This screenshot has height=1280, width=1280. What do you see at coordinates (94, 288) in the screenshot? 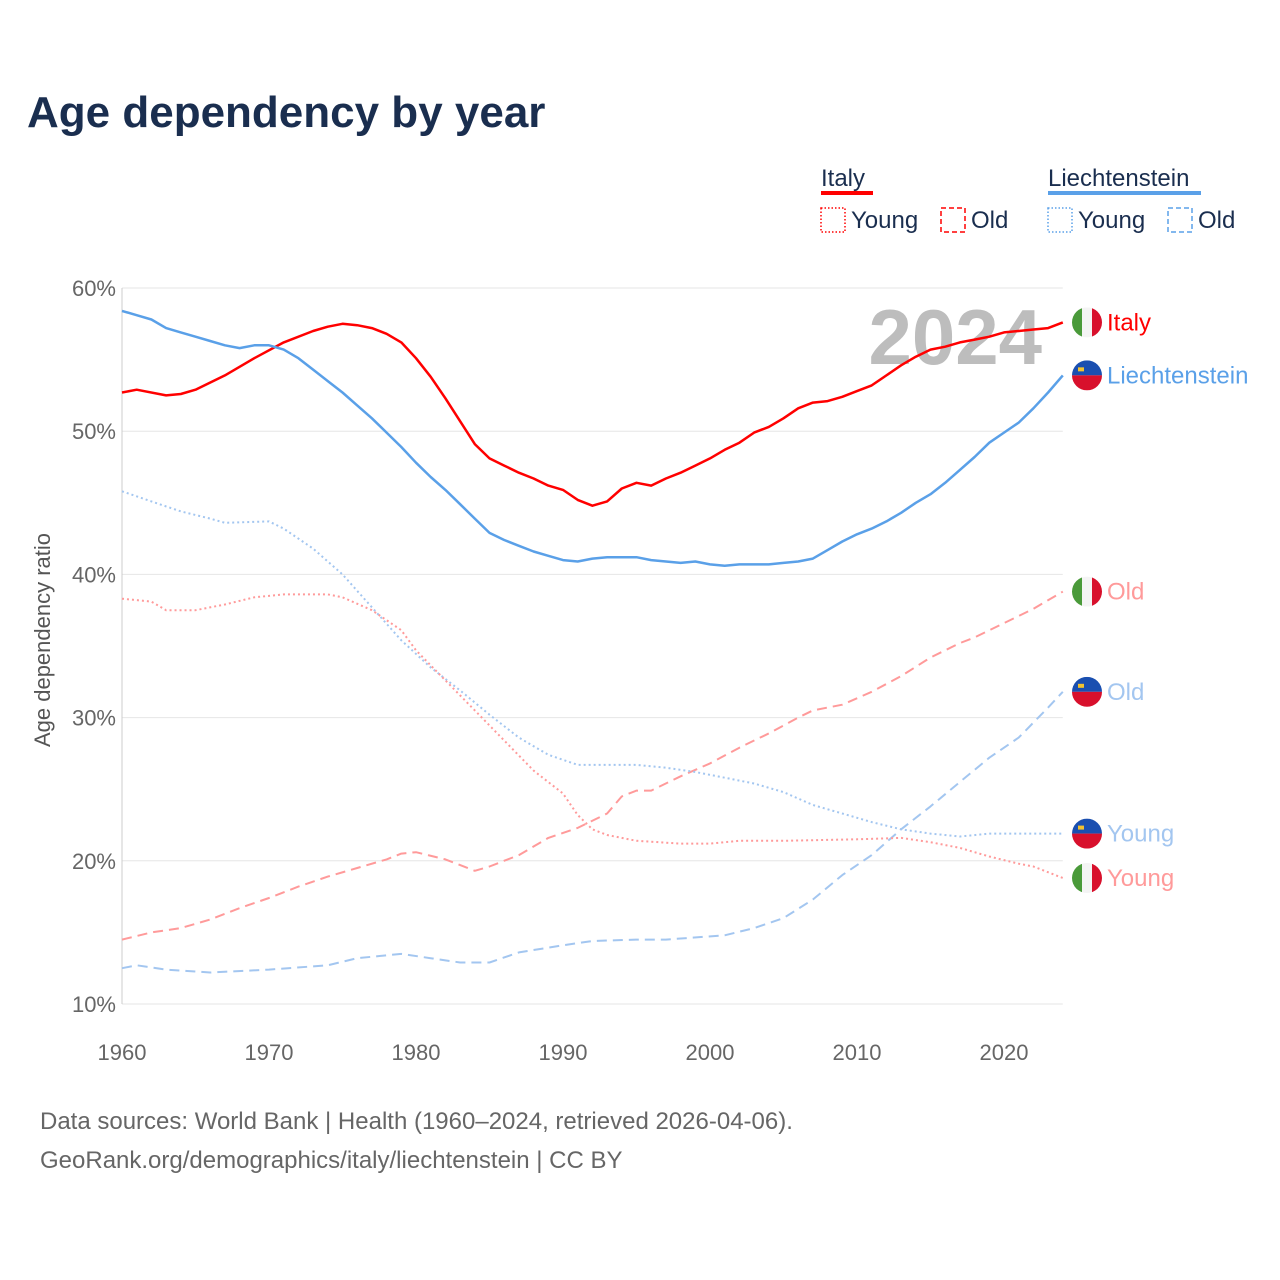
I see `y-tick-label: 60%` at bounding box center [94, 288].